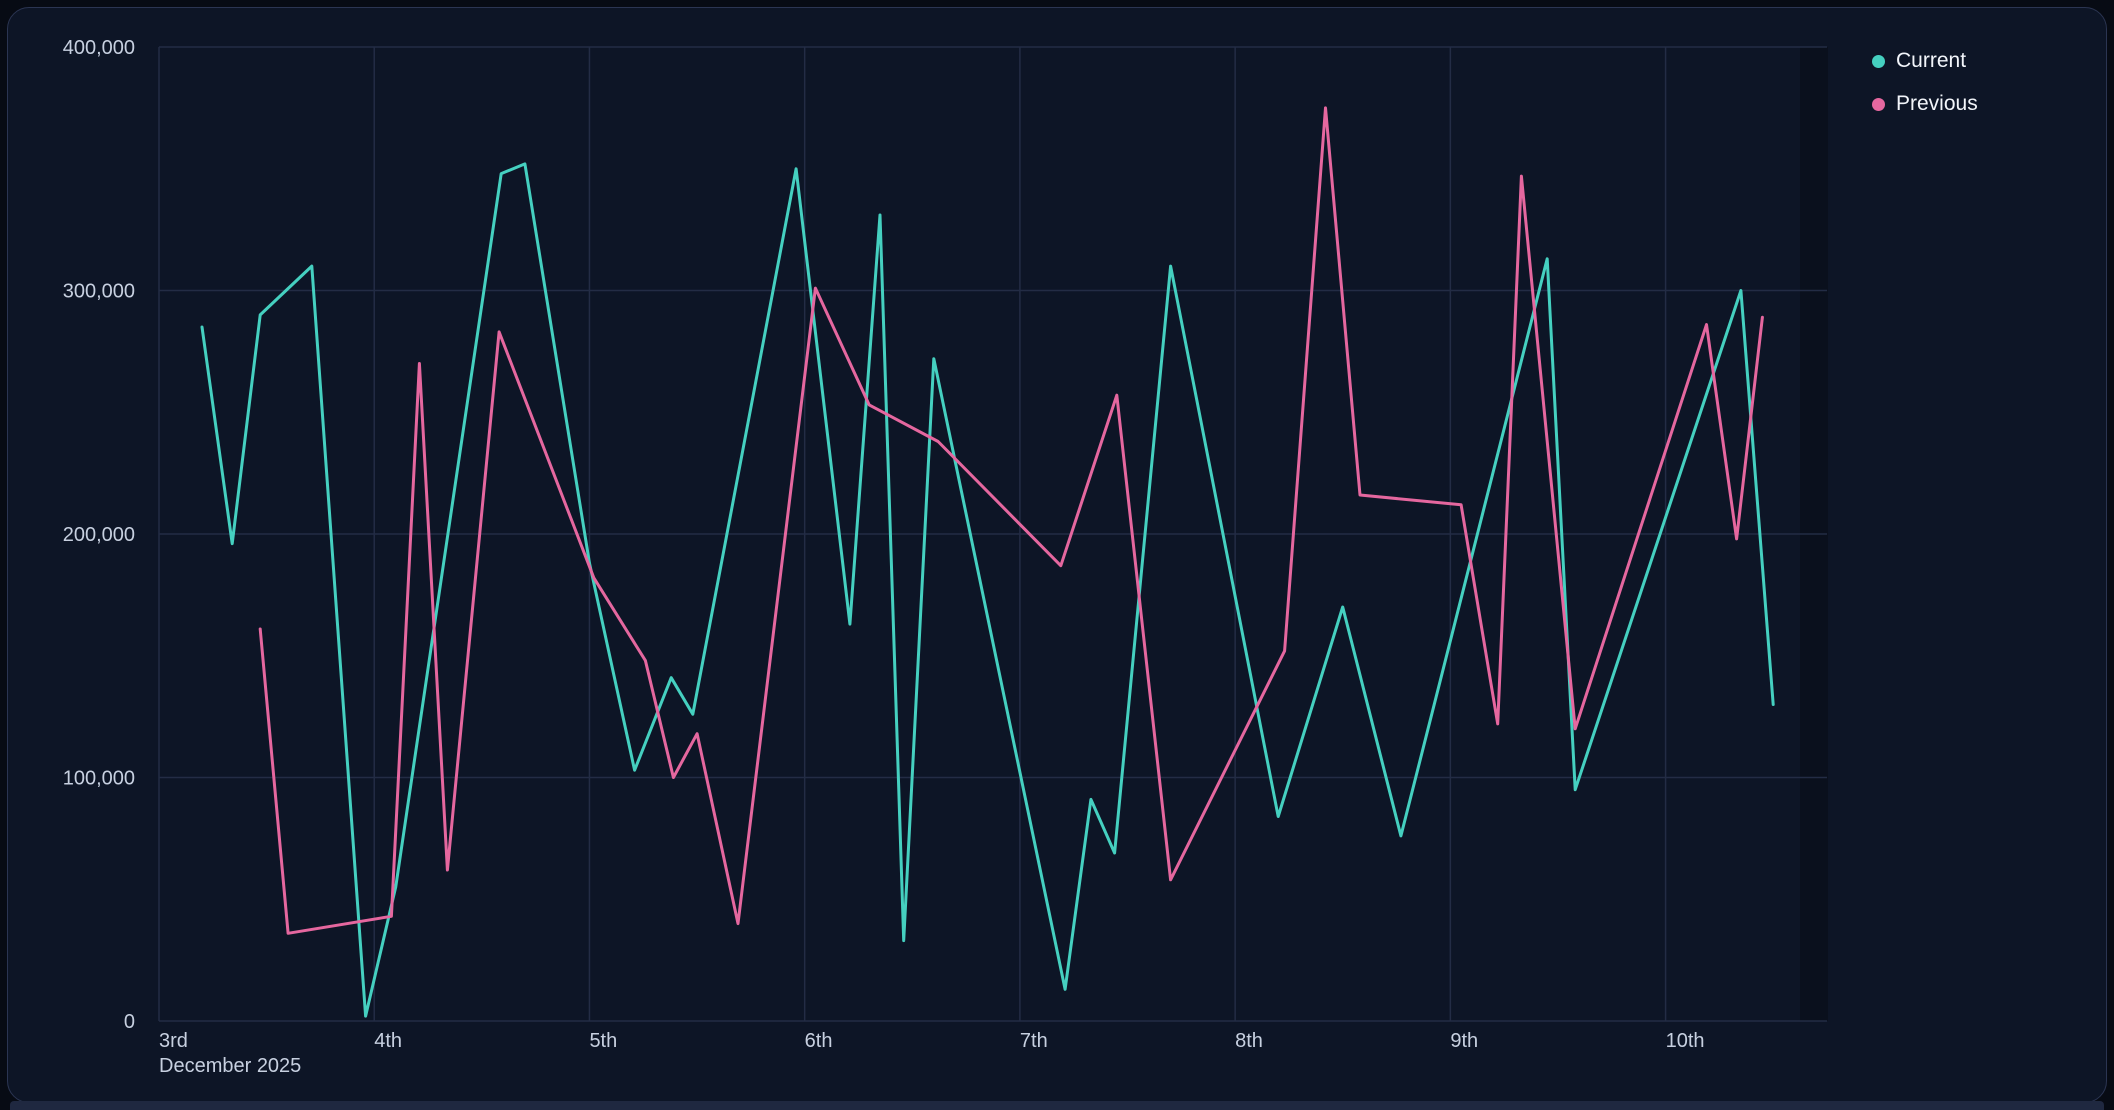  What do you see at coordinates (1685, 1041) in the screenshot?
I see `x-axis-tick-label: 10th` at bounding box center [1685, 1041].